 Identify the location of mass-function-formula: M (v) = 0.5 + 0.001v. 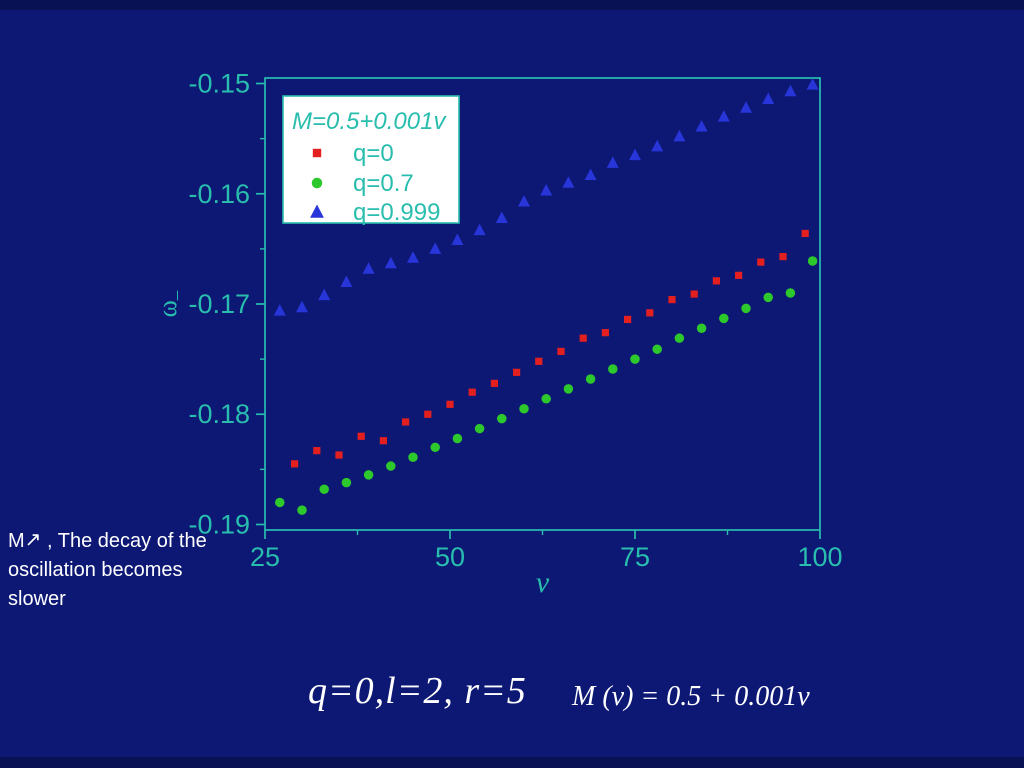
(691, 696).